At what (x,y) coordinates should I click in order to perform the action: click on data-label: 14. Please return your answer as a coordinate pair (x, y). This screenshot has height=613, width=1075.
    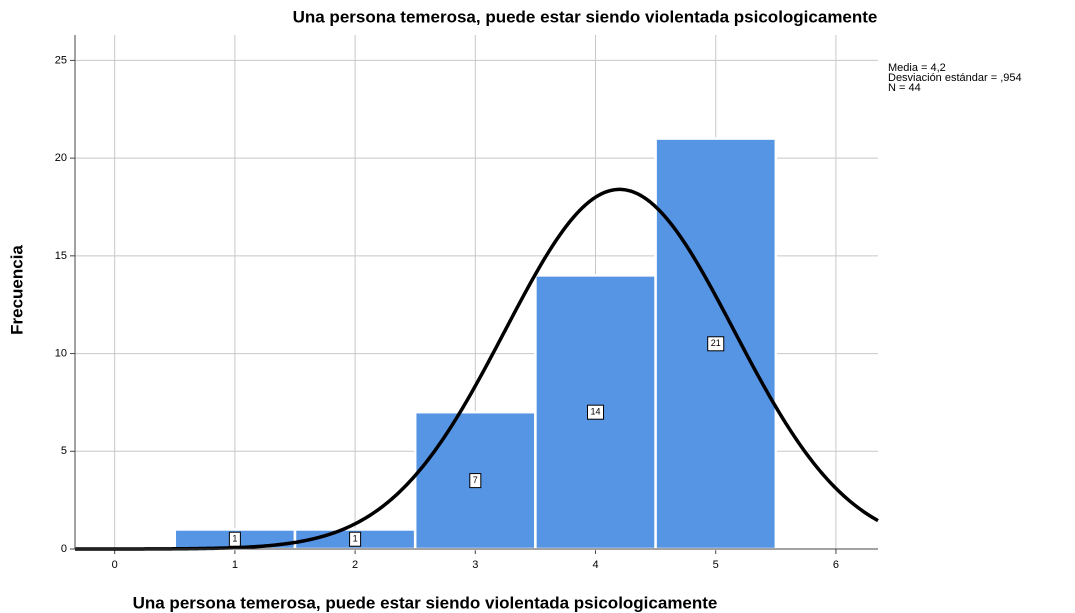
    Looking at the image, I should click on (595, 412).